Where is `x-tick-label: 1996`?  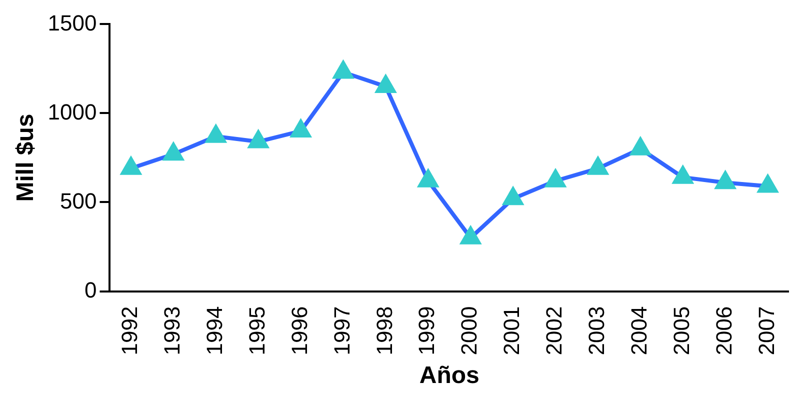 x-tick-label: 1996 is located at coordinates (299, 331).